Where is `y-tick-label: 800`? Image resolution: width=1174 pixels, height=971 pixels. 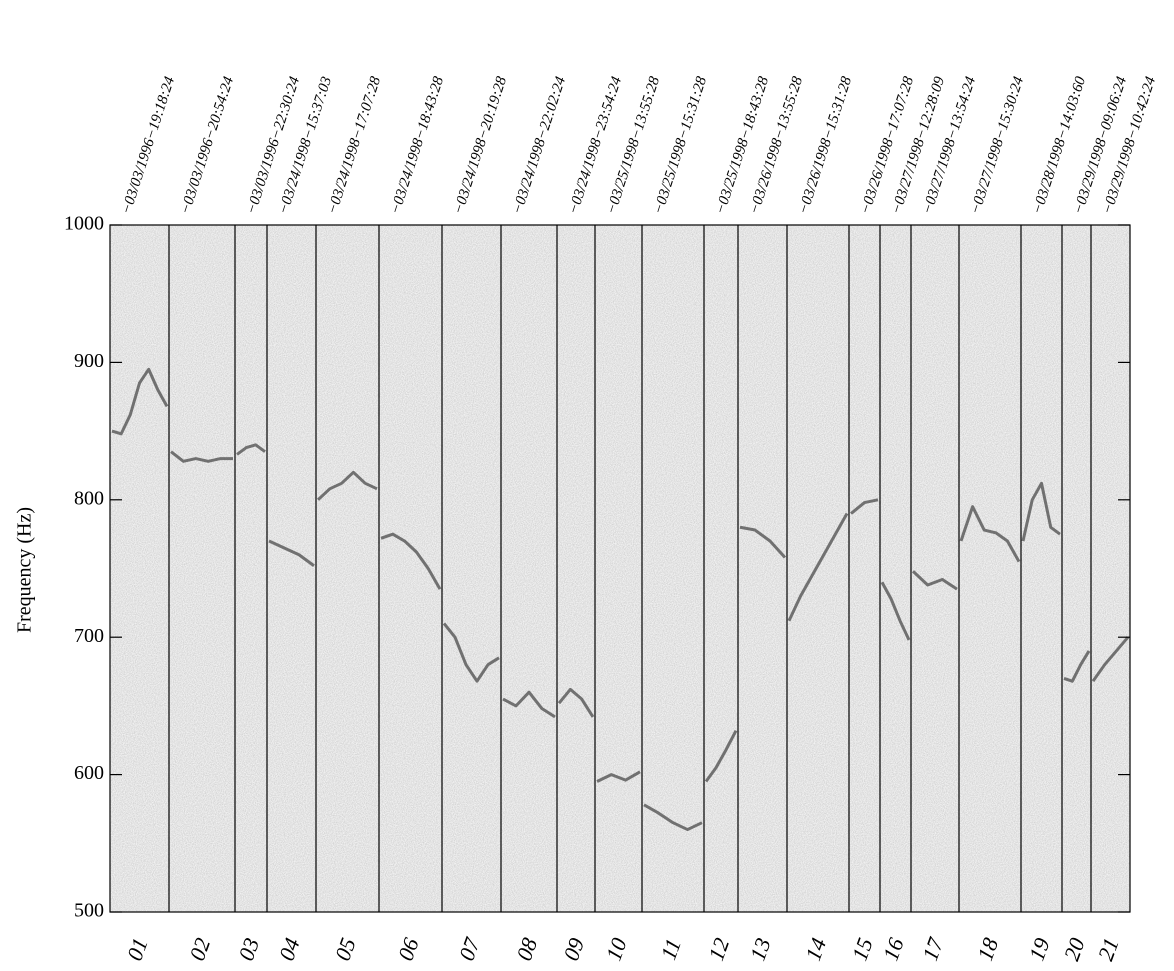 y-tick-label: 800 is located at coordinates (89, 498).